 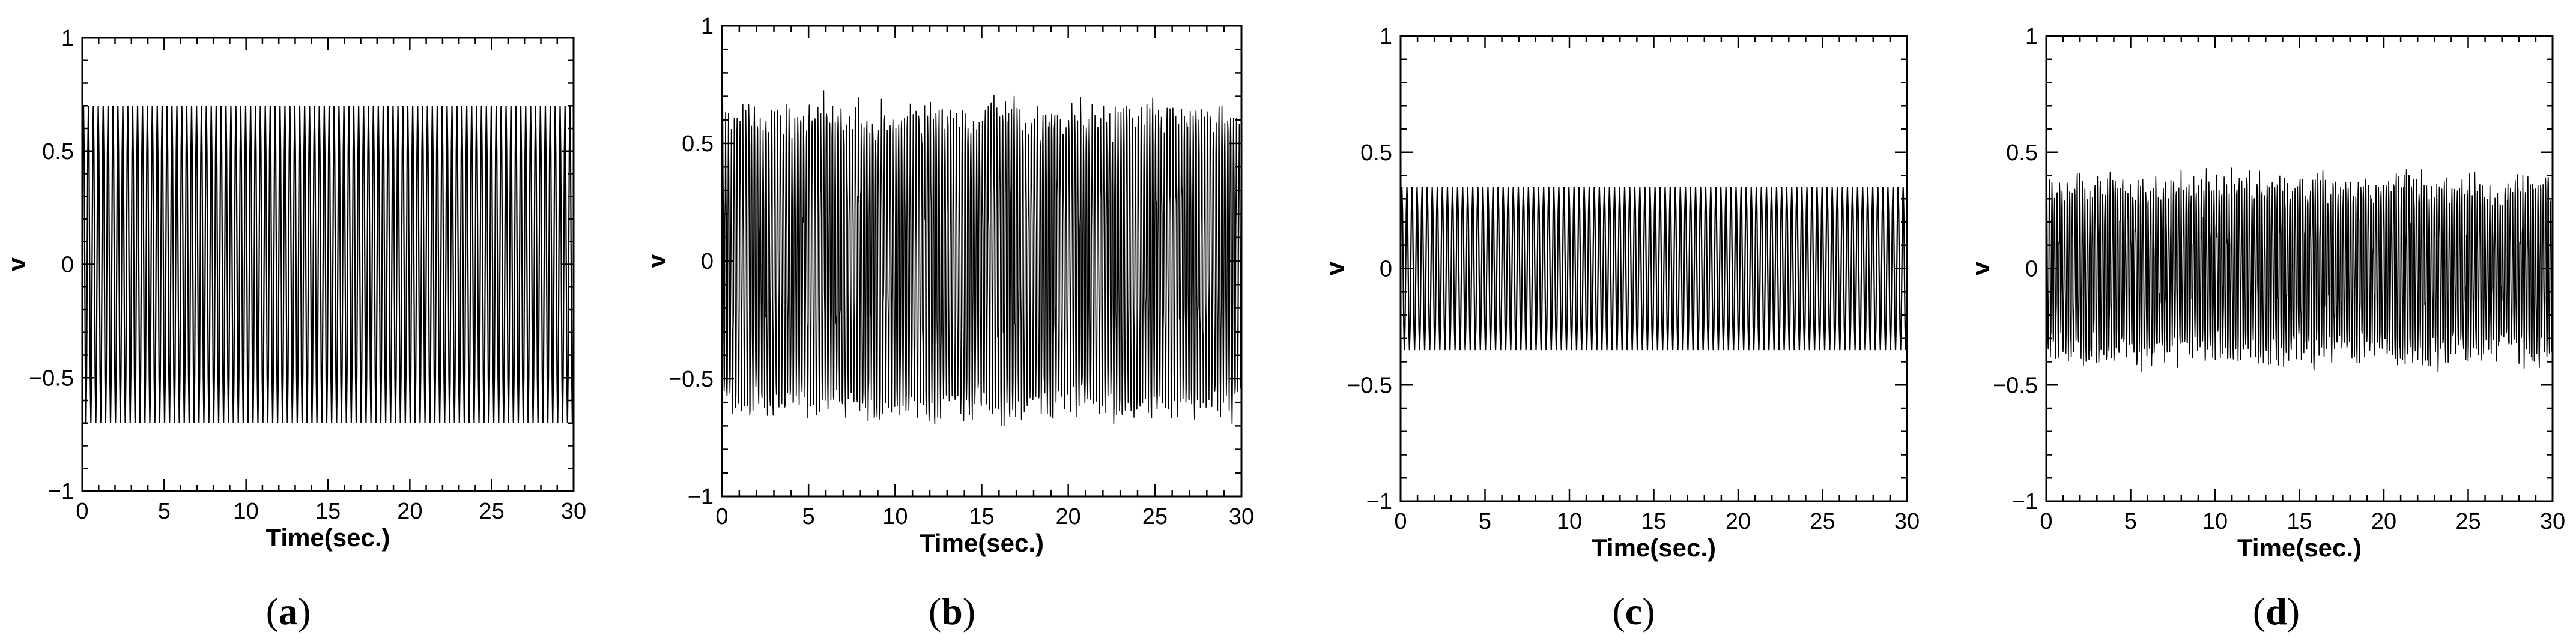 I want to click on panel-caption-a: (a), so click(x=288, y=611).